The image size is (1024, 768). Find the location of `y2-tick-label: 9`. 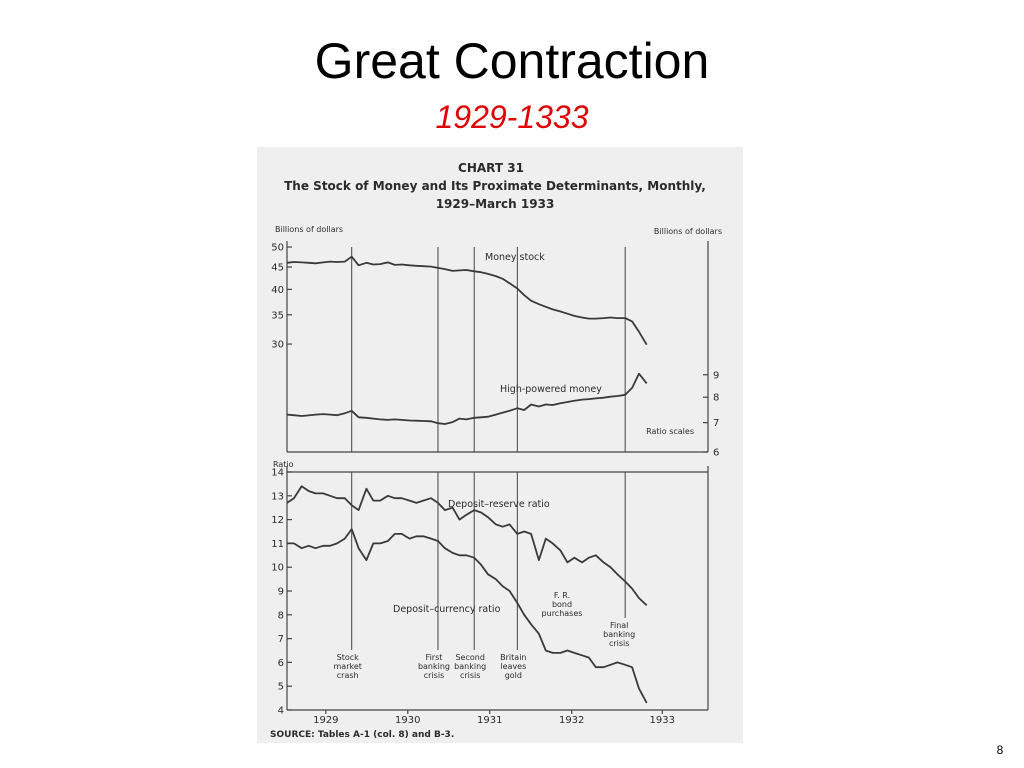

y2-tick-label: 9 is located at coordinates (716, 375).